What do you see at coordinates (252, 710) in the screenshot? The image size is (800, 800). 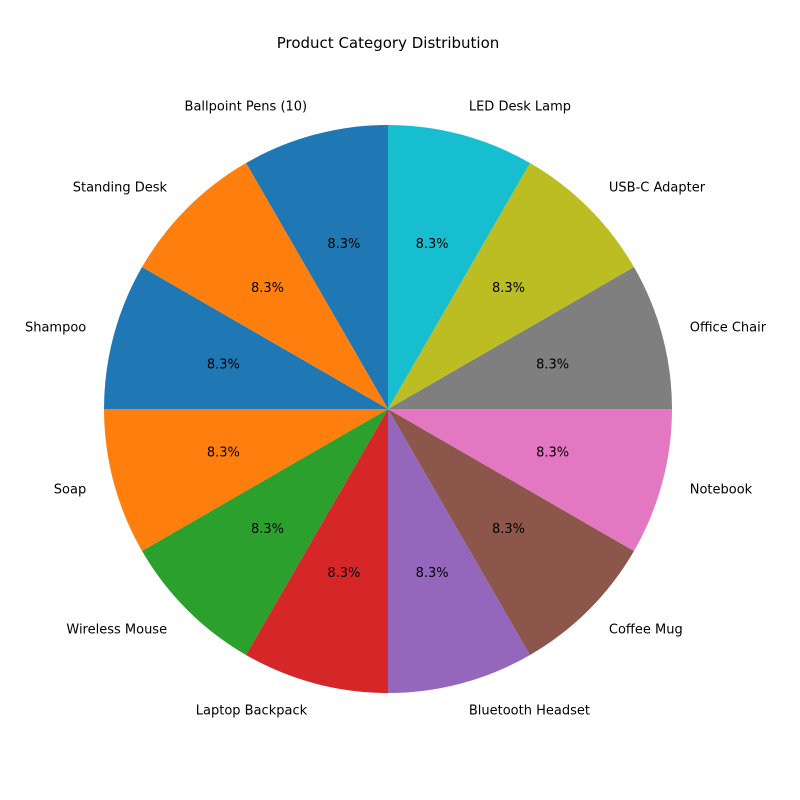 I see `slice-category-label: Laptop Backpack` at bounding box center [252, 710].